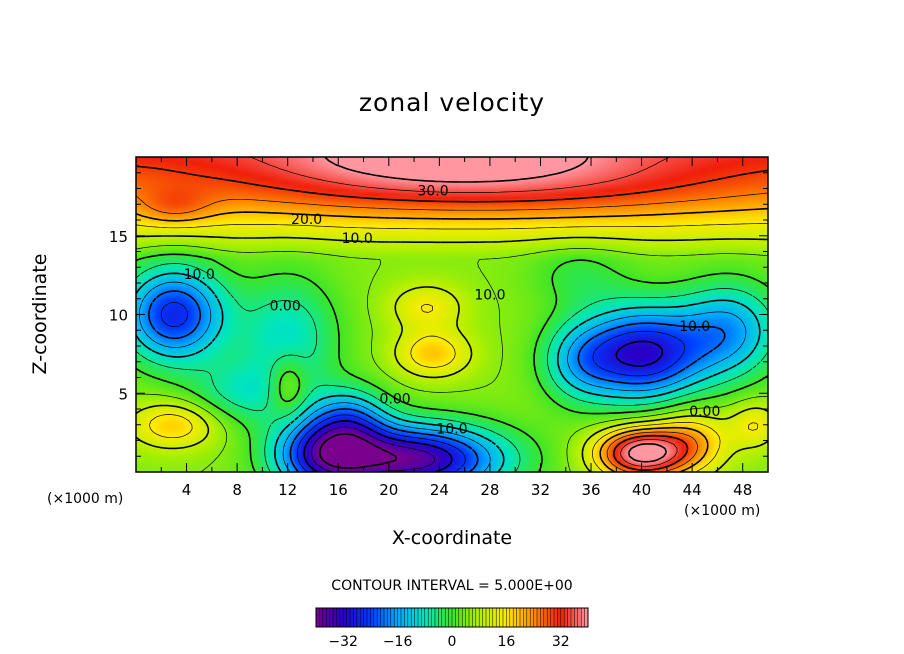 The height and width of the screenshot is (654, 904). I want to click on x-tick-label: 48, so click(742, 490).